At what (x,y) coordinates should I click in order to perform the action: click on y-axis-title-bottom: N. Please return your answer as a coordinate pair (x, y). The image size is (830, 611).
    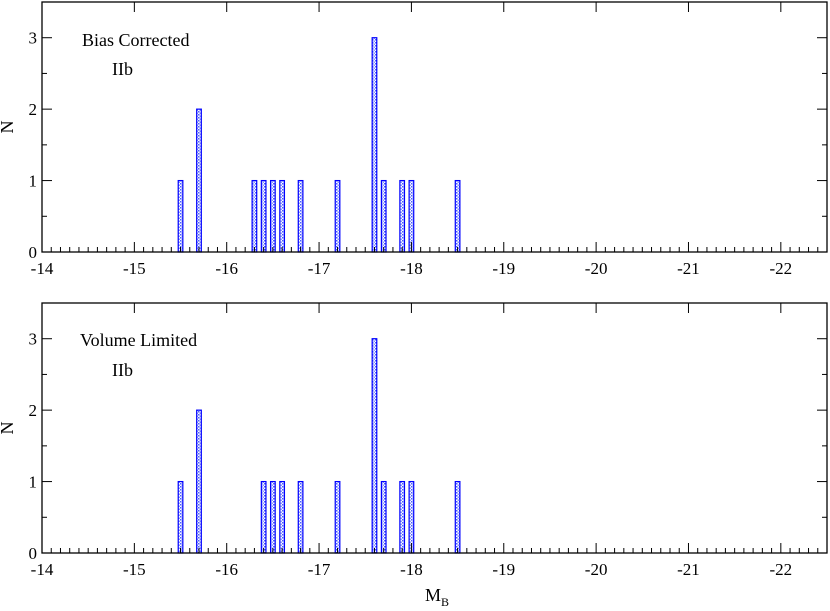
    Looking at the image, I should click on (8, 428).